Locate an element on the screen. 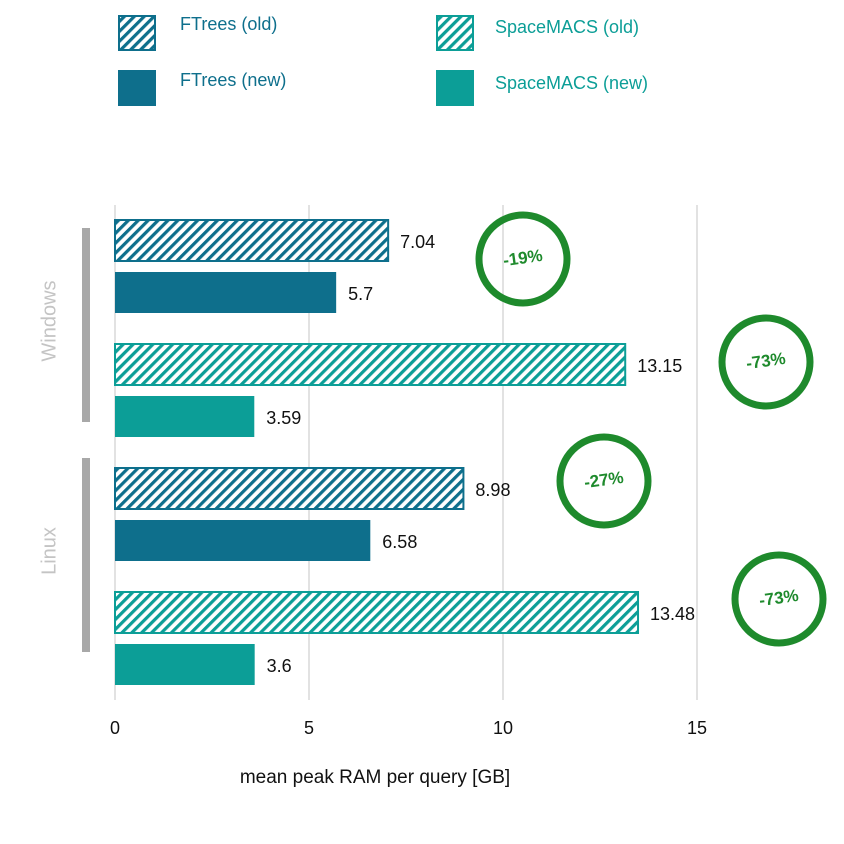 The height and width of the screenshot is (844, 844). value-label-linux-ftrees-new: 6.58 is located at coordinates (399, 542).